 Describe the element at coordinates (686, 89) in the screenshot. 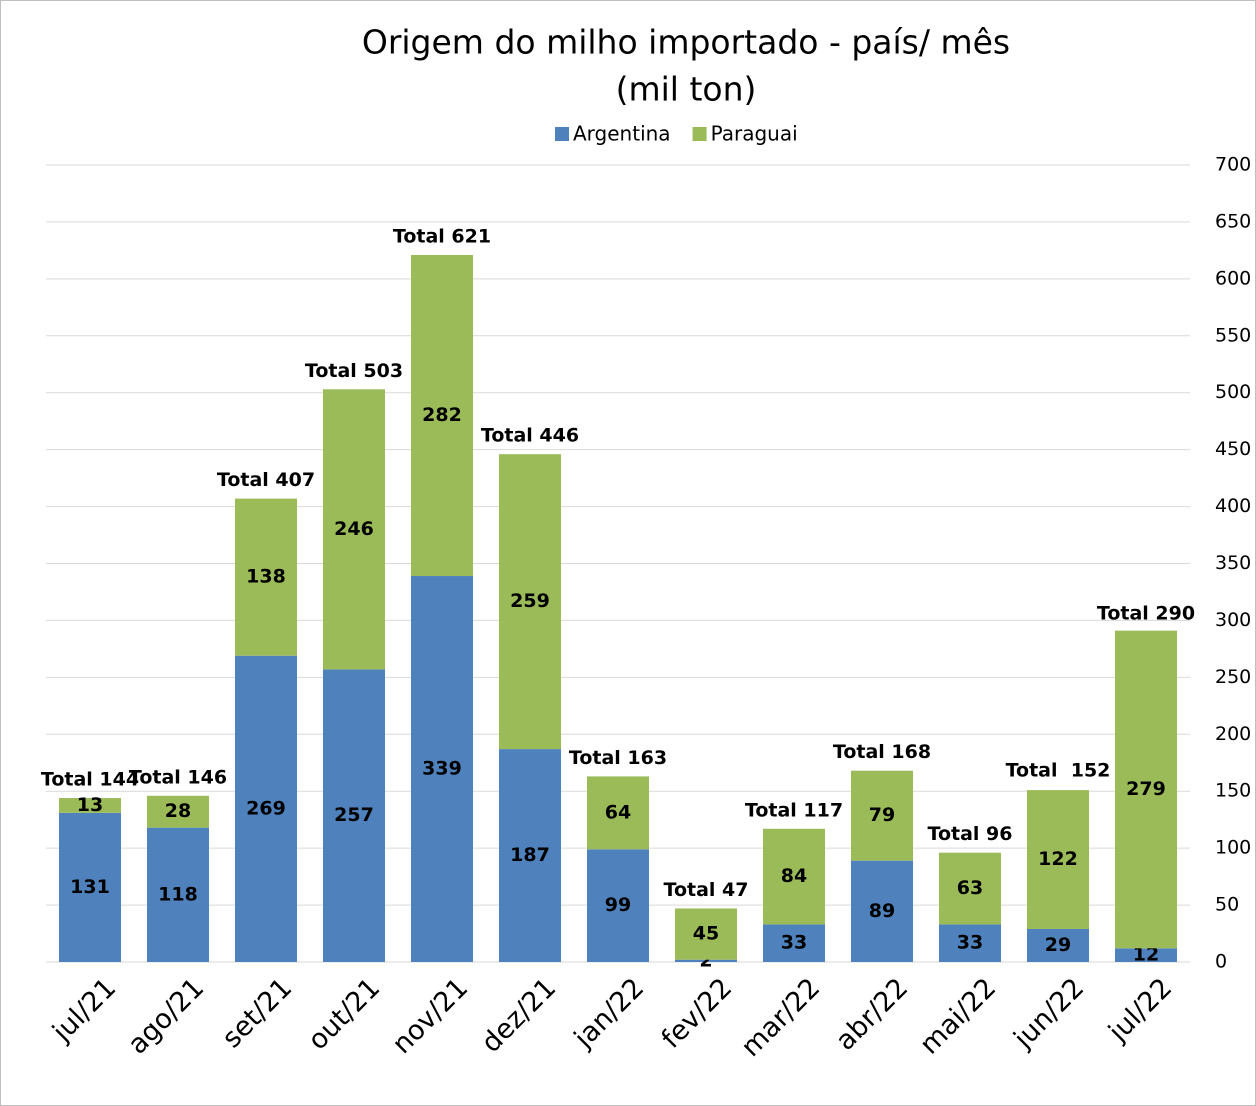

I see `chart-title: (mil ton)` at that location.